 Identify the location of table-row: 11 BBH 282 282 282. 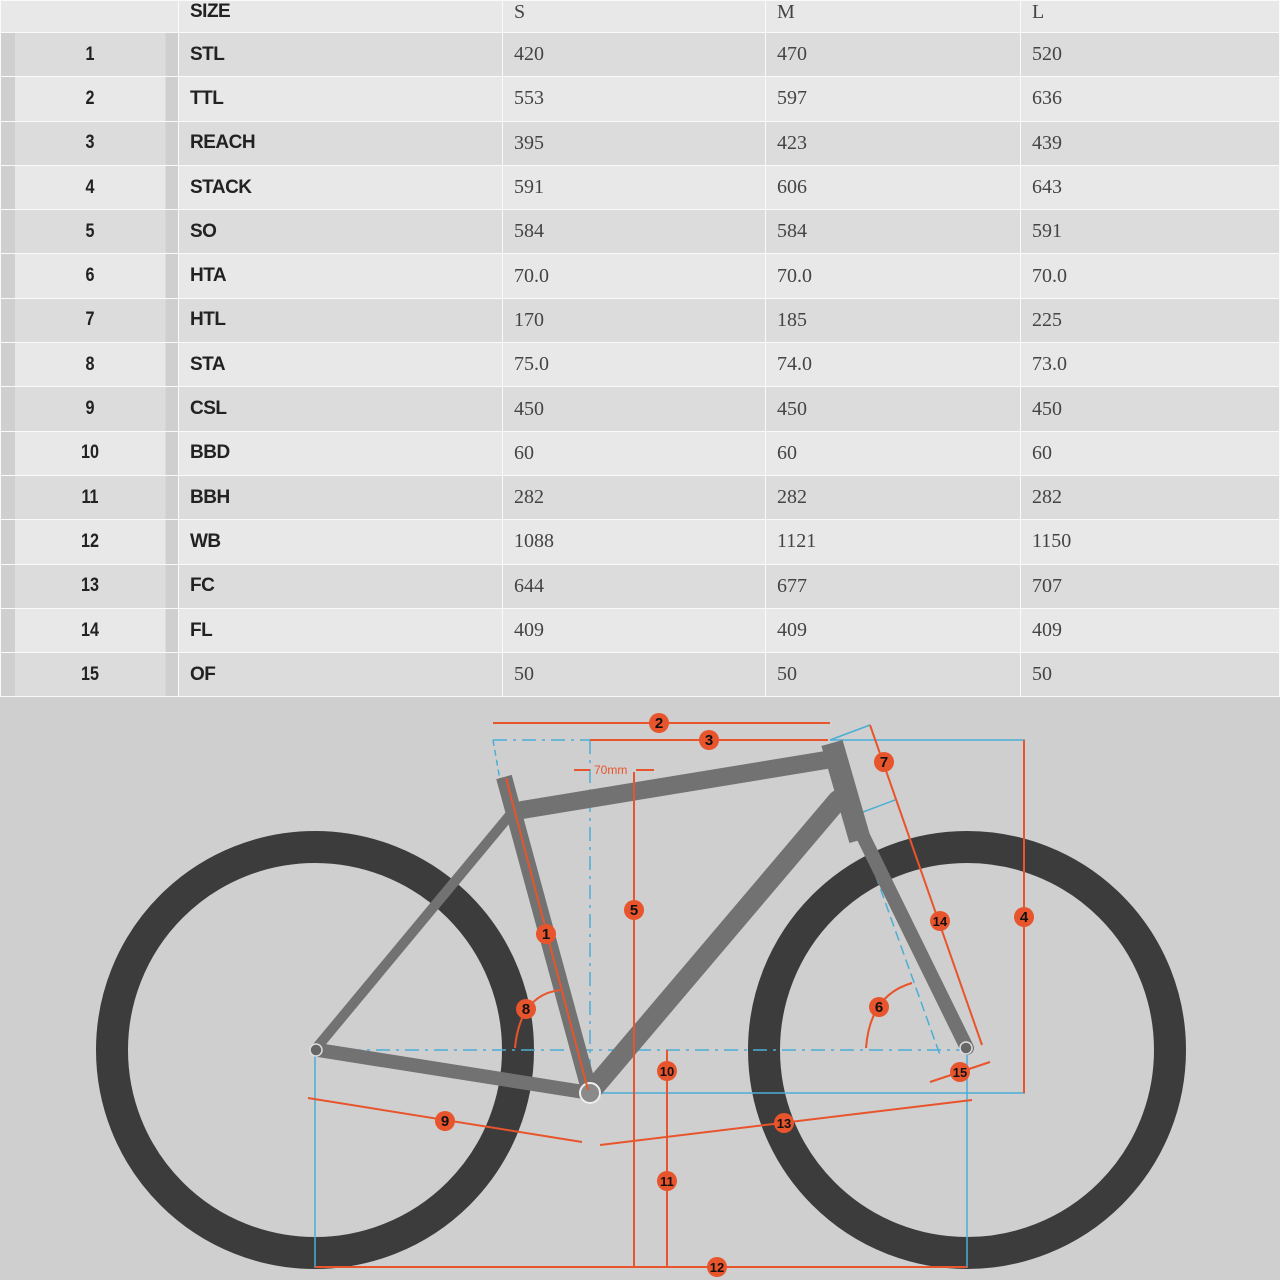
(640, 497).